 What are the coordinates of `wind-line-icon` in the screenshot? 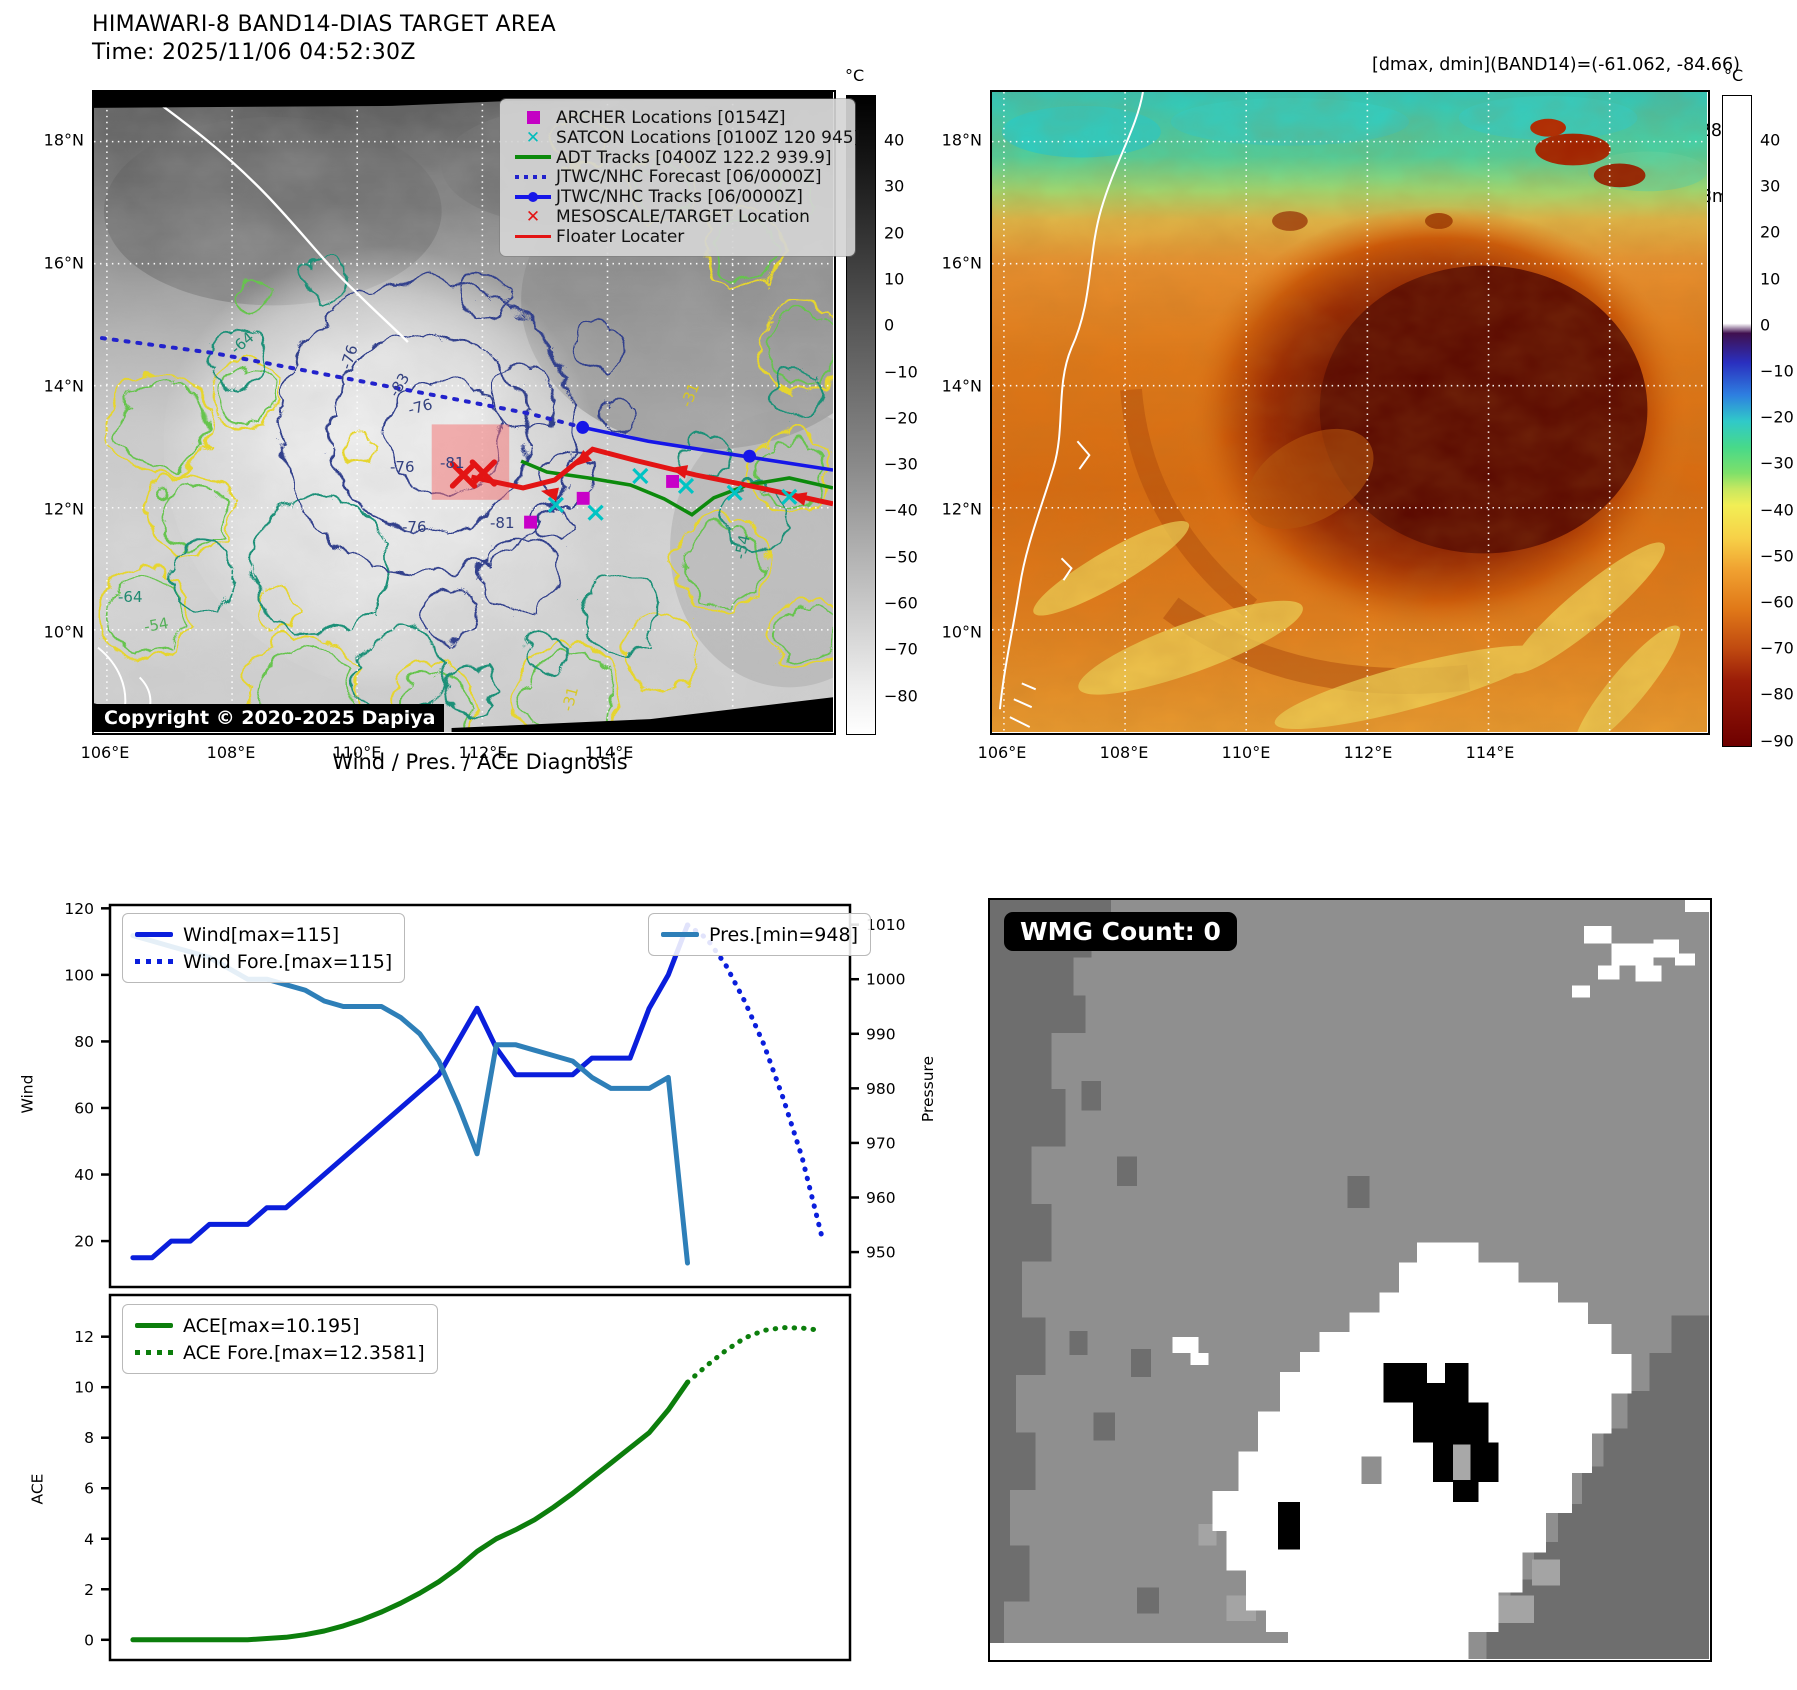 It's located at (159, 934).